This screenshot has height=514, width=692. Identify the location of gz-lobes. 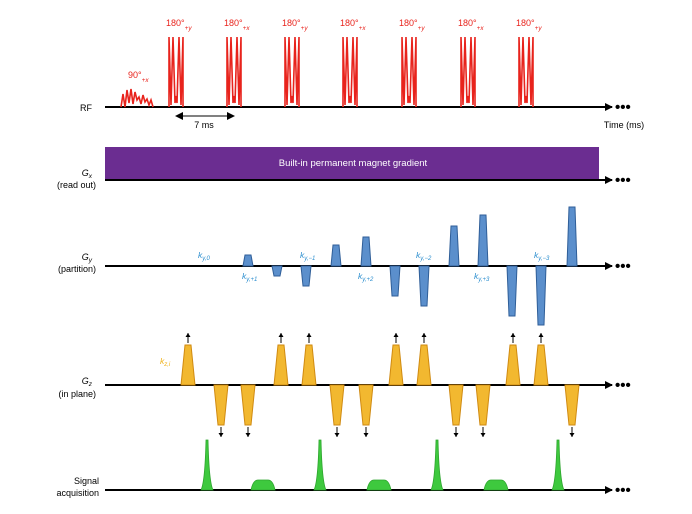
(380, 385).